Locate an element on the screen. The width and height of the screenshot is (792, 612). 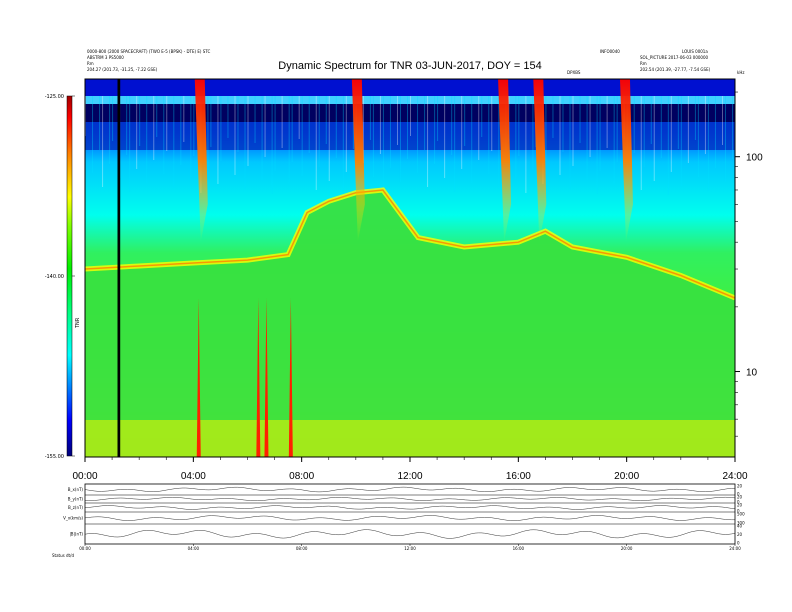
colorbar-tick-label: -125.00 is located at coordinates (54, 97).